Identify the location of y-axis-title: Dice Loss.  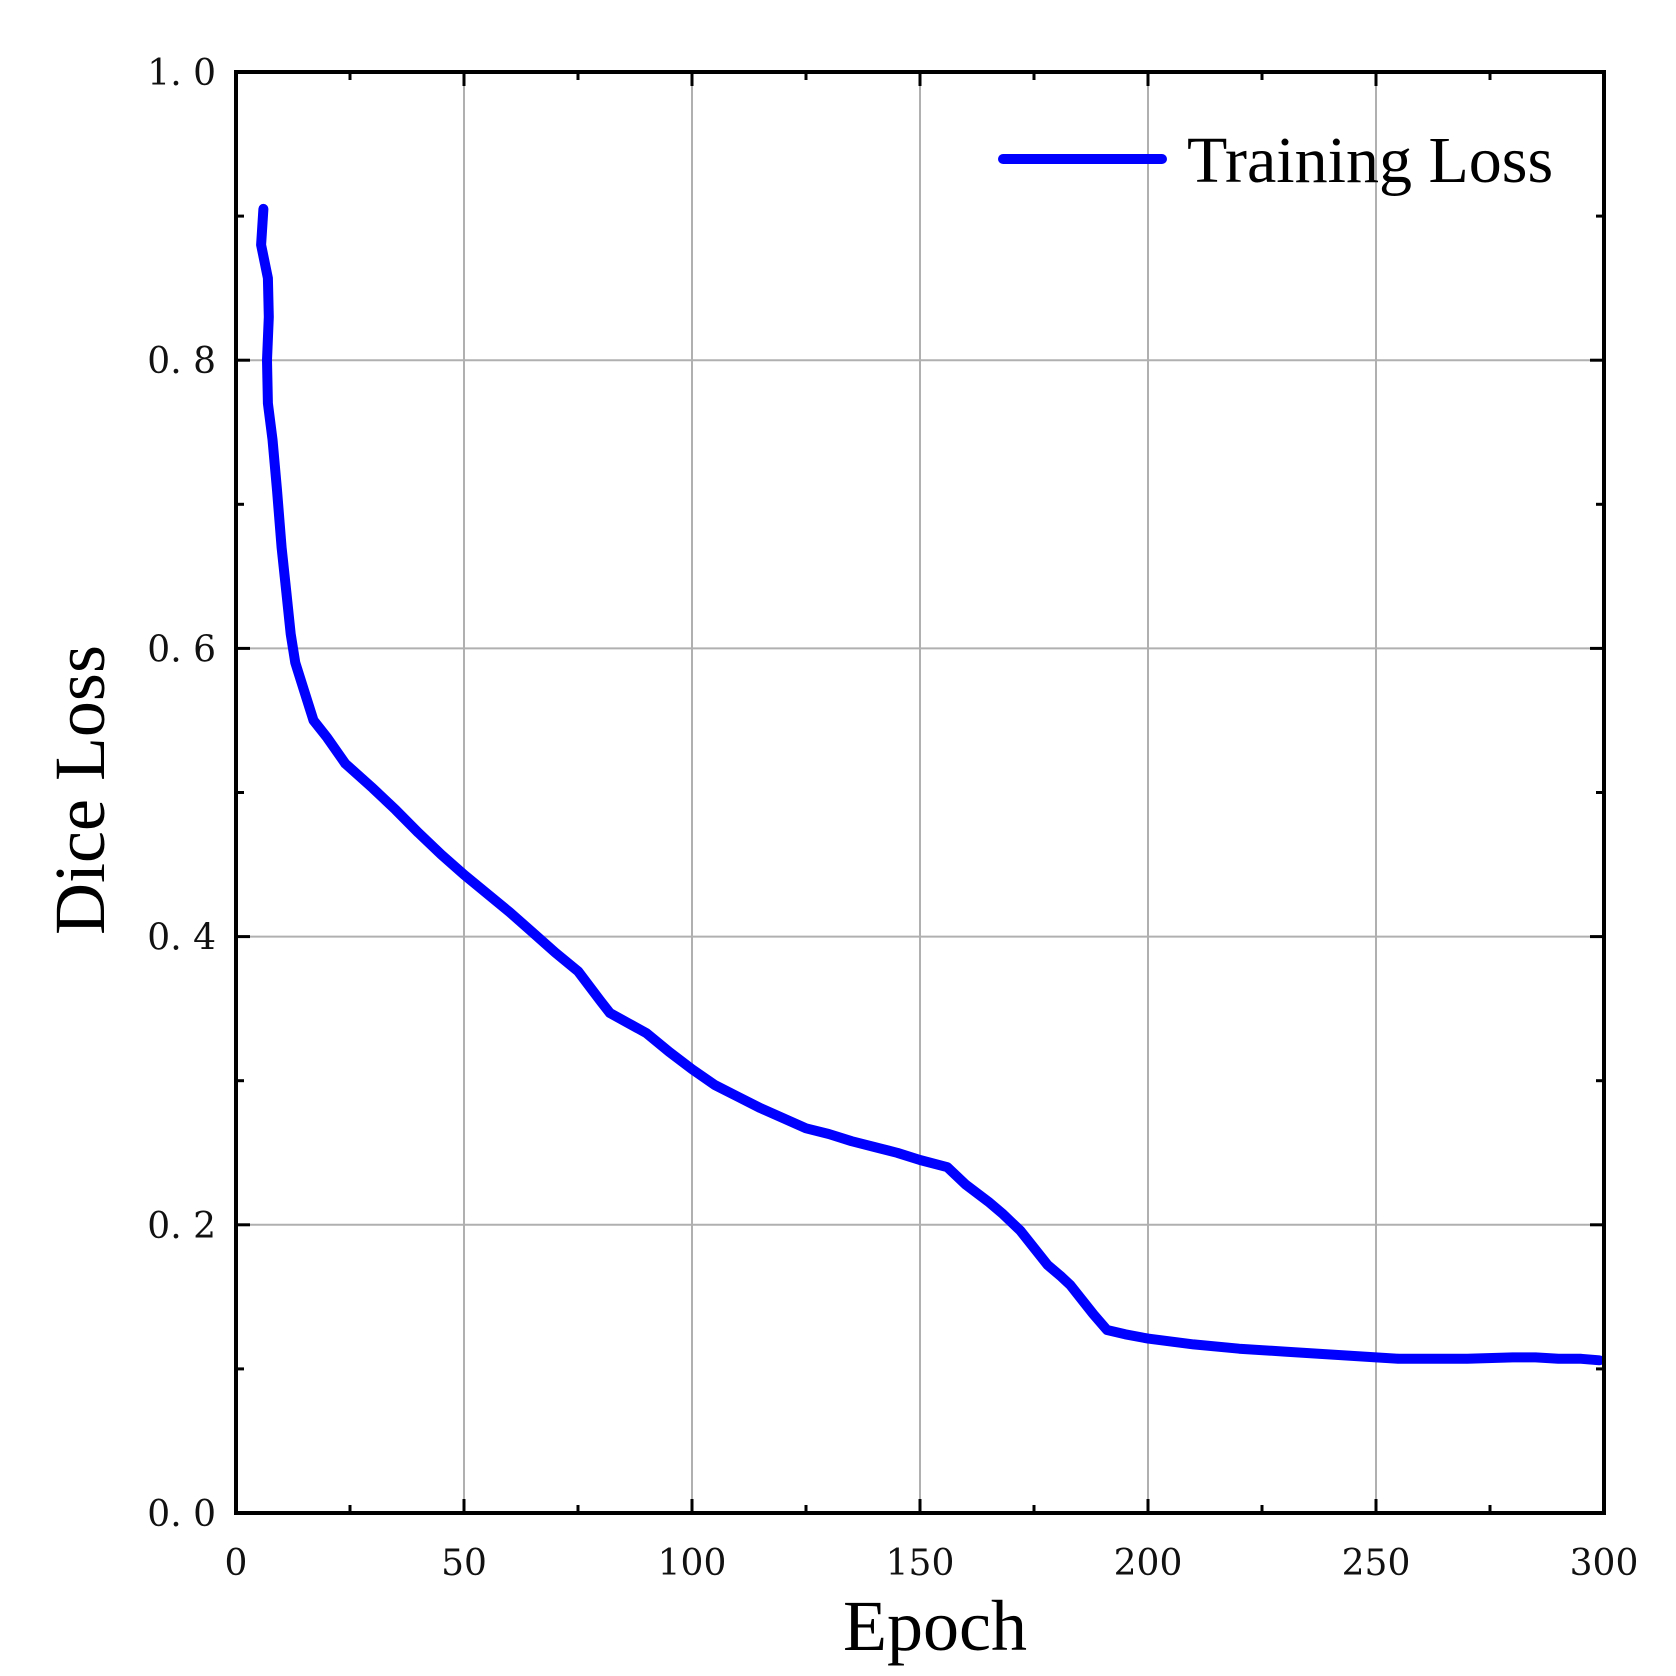
(80, 790).